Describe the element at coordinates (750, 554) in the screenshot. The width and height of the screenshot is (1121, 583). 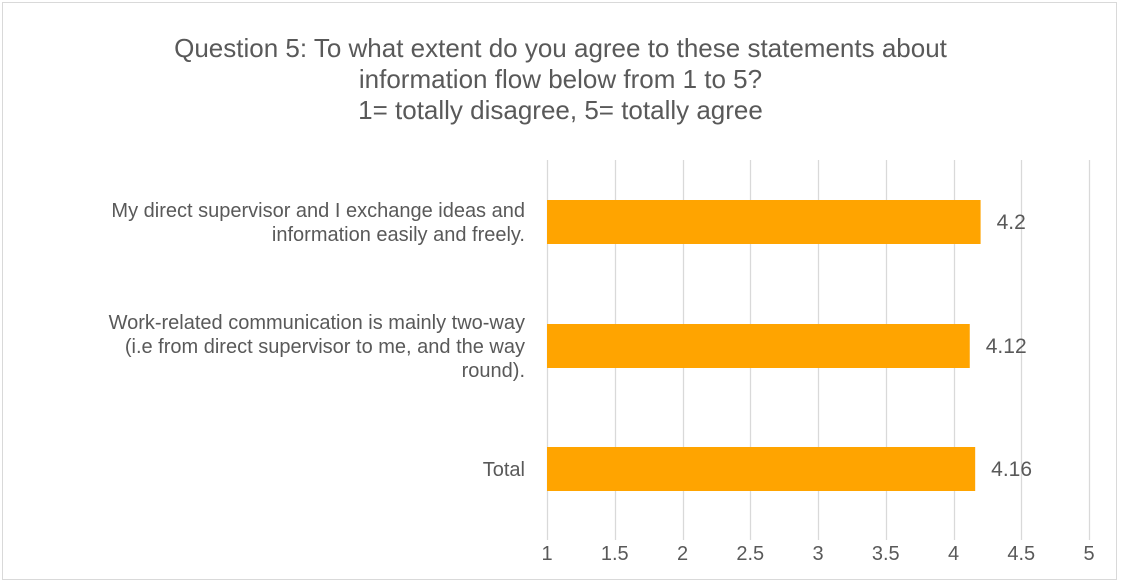
I see `x-tick-label-2.5: 2.5` at that location.